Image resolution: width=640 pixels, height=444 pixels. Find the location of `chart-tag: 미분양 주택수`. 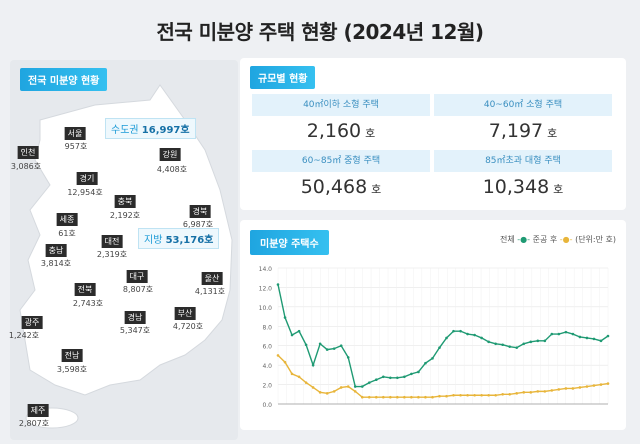

chart-tag: 미분양 주택수 is located at coordinates (289, 242).